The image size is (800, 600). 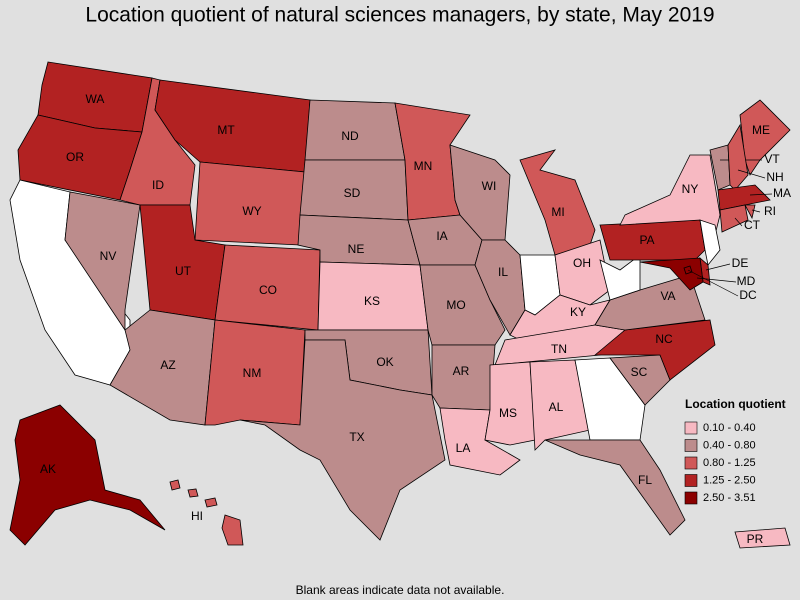 I want to click on state-label: CT, so click(x=752, y=225).